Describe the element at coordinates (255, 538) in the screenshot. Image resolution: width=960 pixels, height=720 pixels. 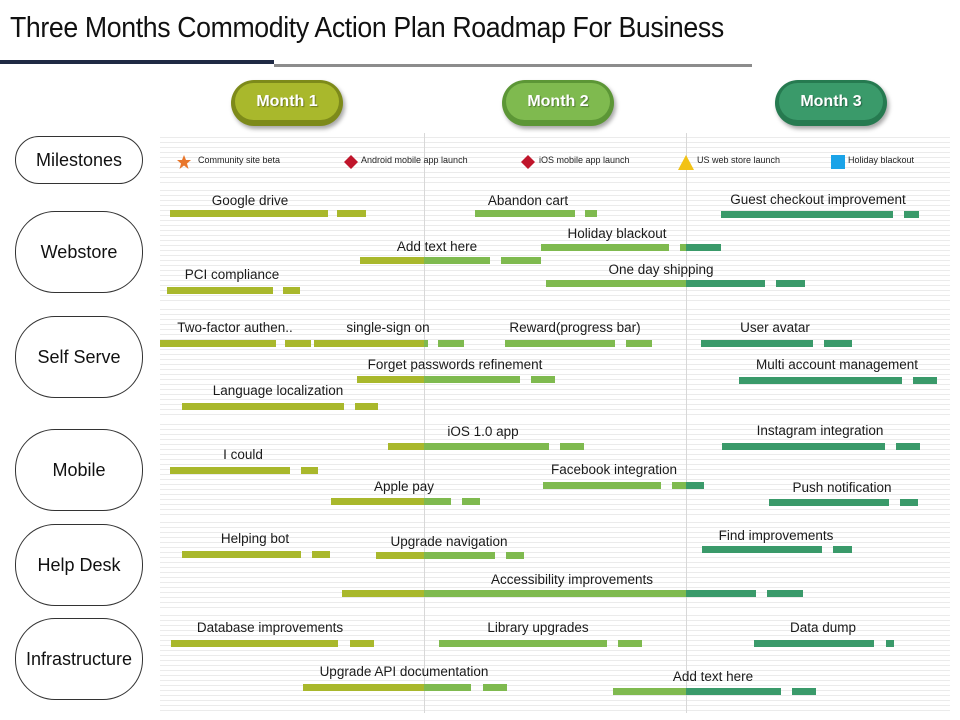
I see `task-label: Helping bot` at that location.